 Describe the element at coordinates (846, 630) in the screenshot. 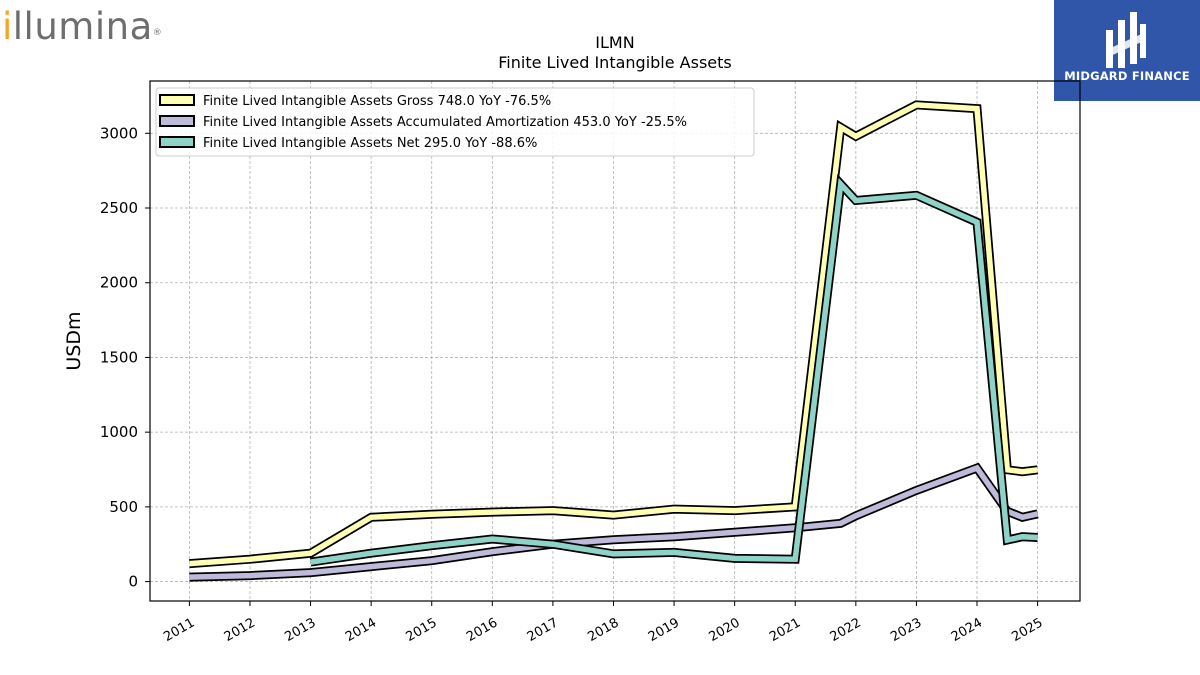

I see `x-tick-label: 2022` at that location.